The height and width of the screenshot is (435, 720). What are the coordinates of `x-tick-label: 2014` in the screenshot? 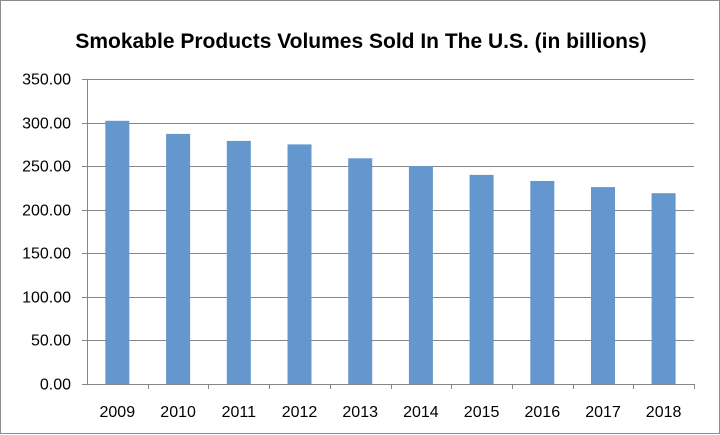 It's located at (421, 412).